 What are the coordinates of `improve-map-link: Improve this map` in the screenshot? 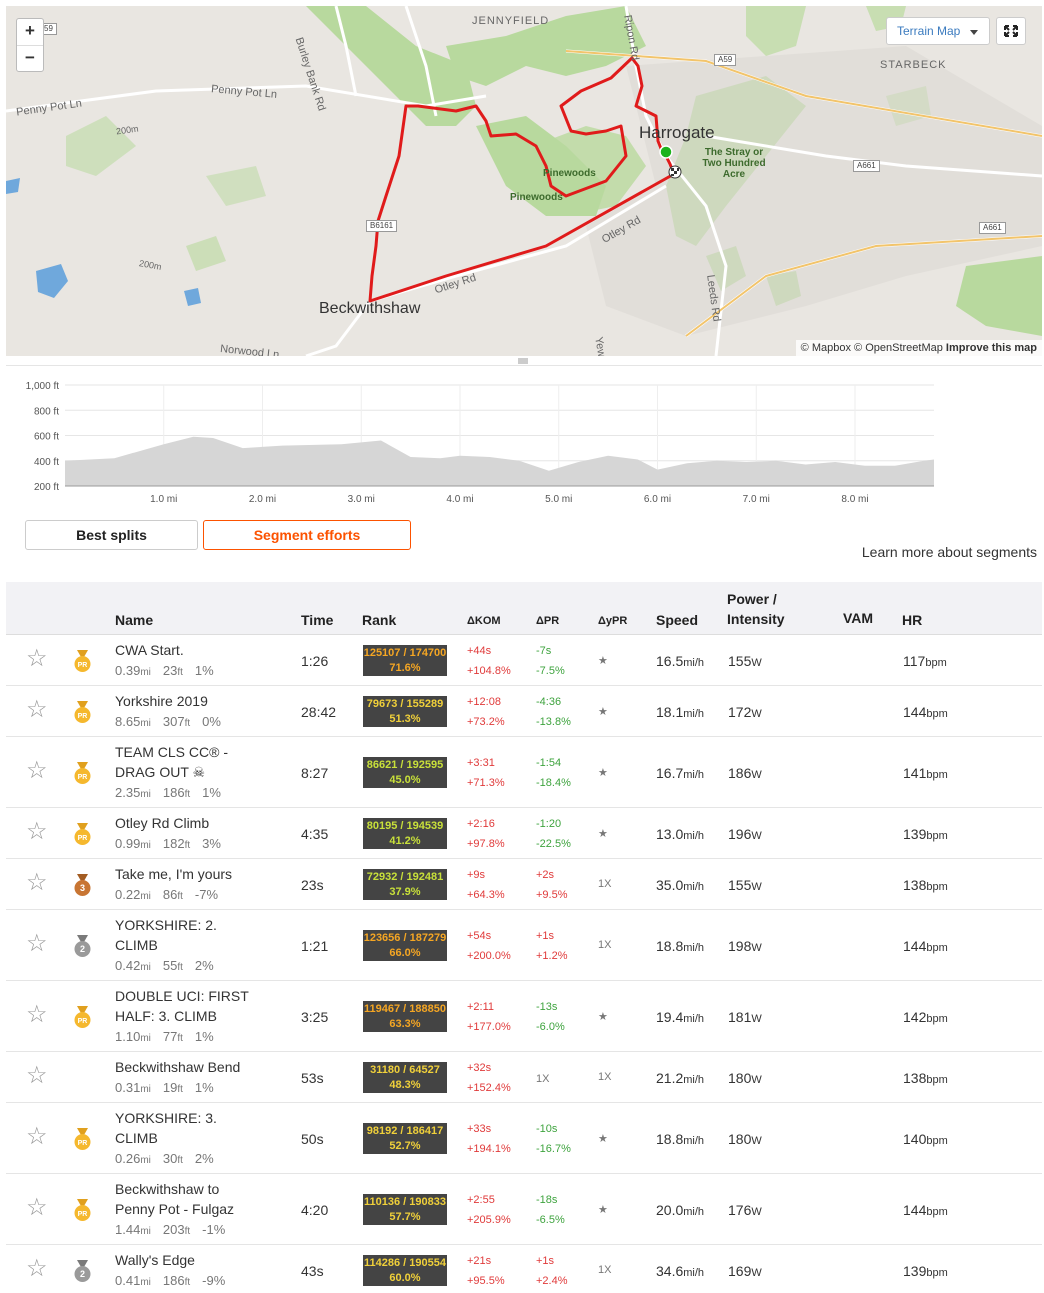 It's located at (991, 348).